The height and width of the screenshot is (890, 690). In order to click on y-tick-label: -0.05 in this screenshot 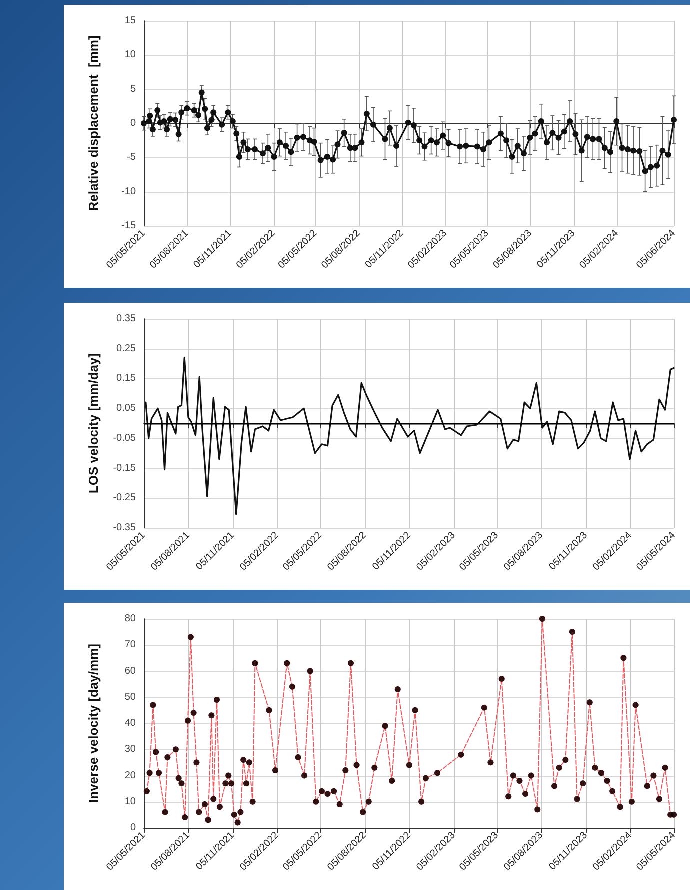, I will do `click(124, 438)`.